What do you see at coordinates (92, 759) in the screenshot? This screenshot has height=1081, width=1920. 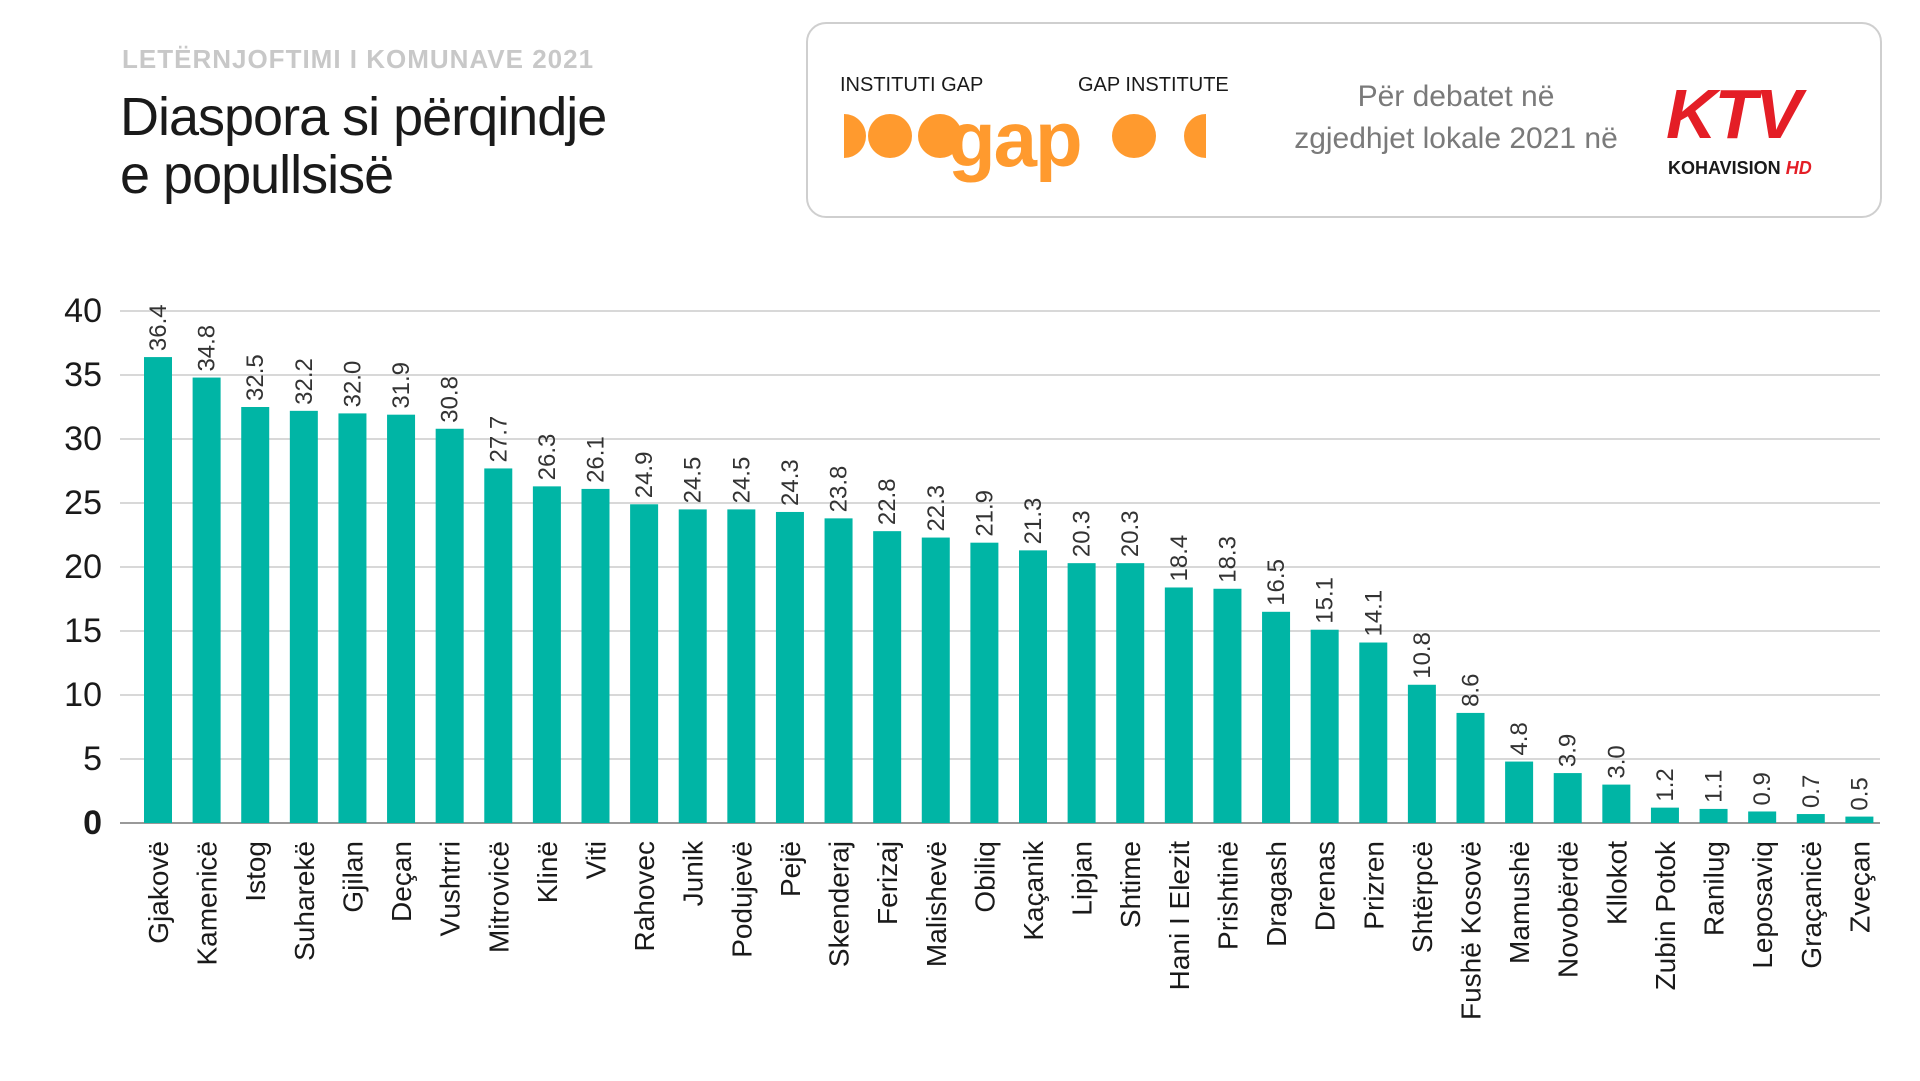 I see `y-tick-label: 5` at bounding box center [92, 759].